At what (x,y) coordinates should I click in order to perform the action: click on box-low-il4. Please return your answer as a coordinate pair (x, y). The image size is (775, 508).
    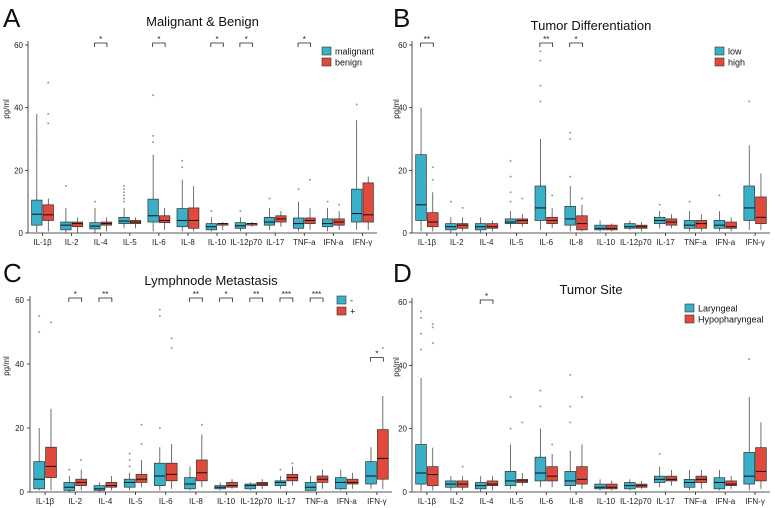
    Looking at the image, I should click on (480, 225).